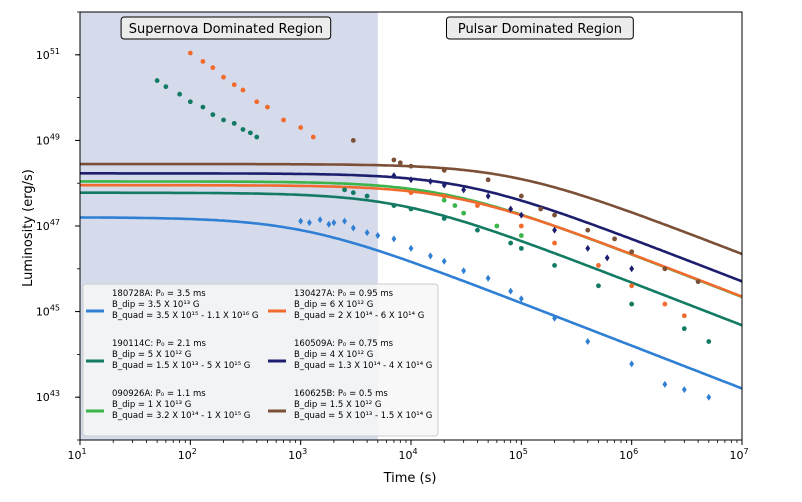 This screenshot has height=502, width=802. What do you see at coordinates (48, 54) in the screenshot?
I see `y-tick-label: 1051` at bounding box center [48, 54].